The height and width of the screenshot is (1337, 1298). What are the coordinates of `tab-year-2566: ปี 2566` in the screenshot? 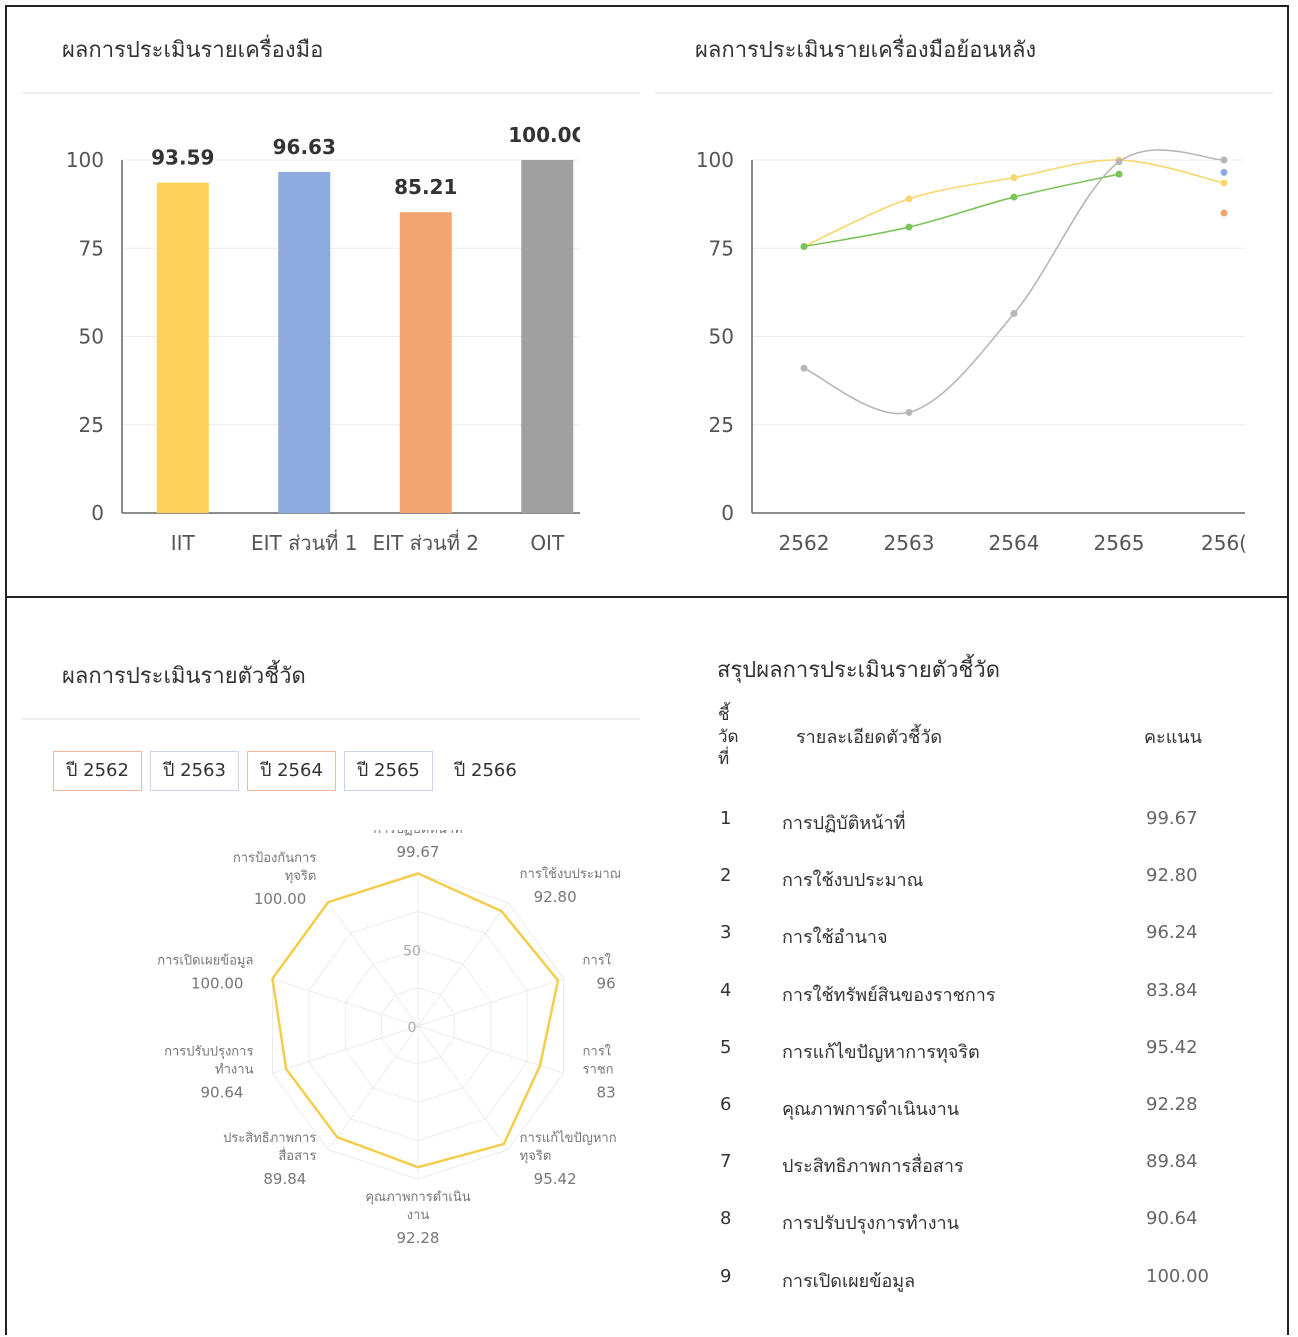 It's located at (485, 771).